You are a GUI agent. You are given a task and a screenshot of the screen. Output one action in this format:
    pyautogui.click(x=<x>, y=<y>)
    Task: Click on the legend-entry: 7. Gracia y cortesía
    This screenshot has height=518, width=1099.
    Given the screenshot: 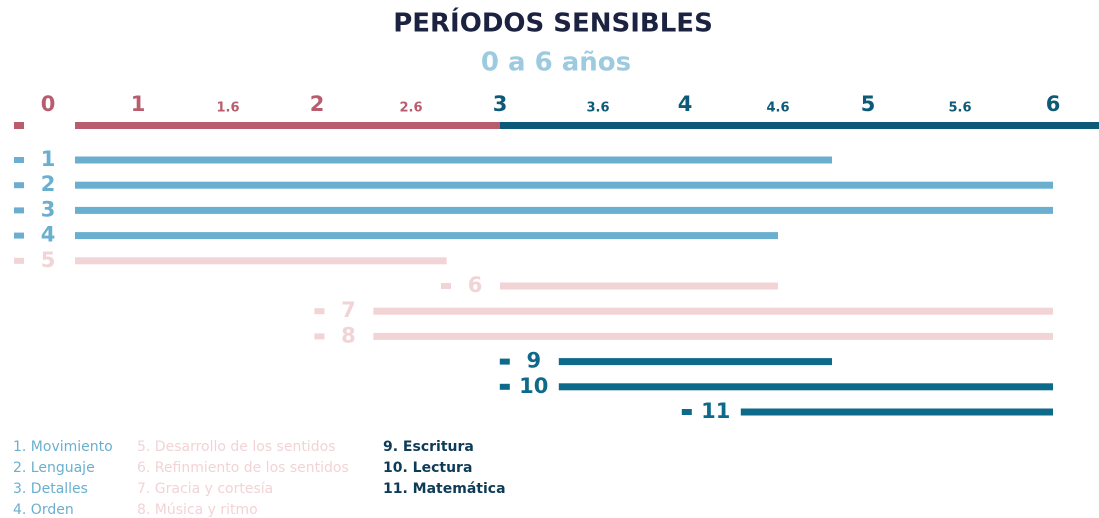 What is the action you would take?
    pyautogui.click(x=205, y=489)
    